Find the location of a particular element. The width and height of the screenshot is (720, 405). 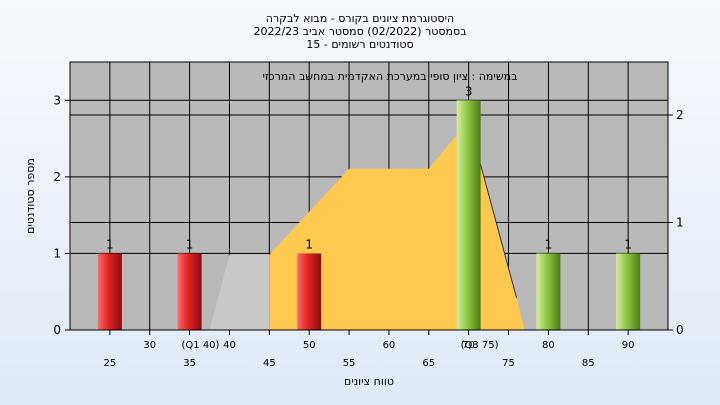

y-tick-label: 3 is located at coordinates (57, 100).